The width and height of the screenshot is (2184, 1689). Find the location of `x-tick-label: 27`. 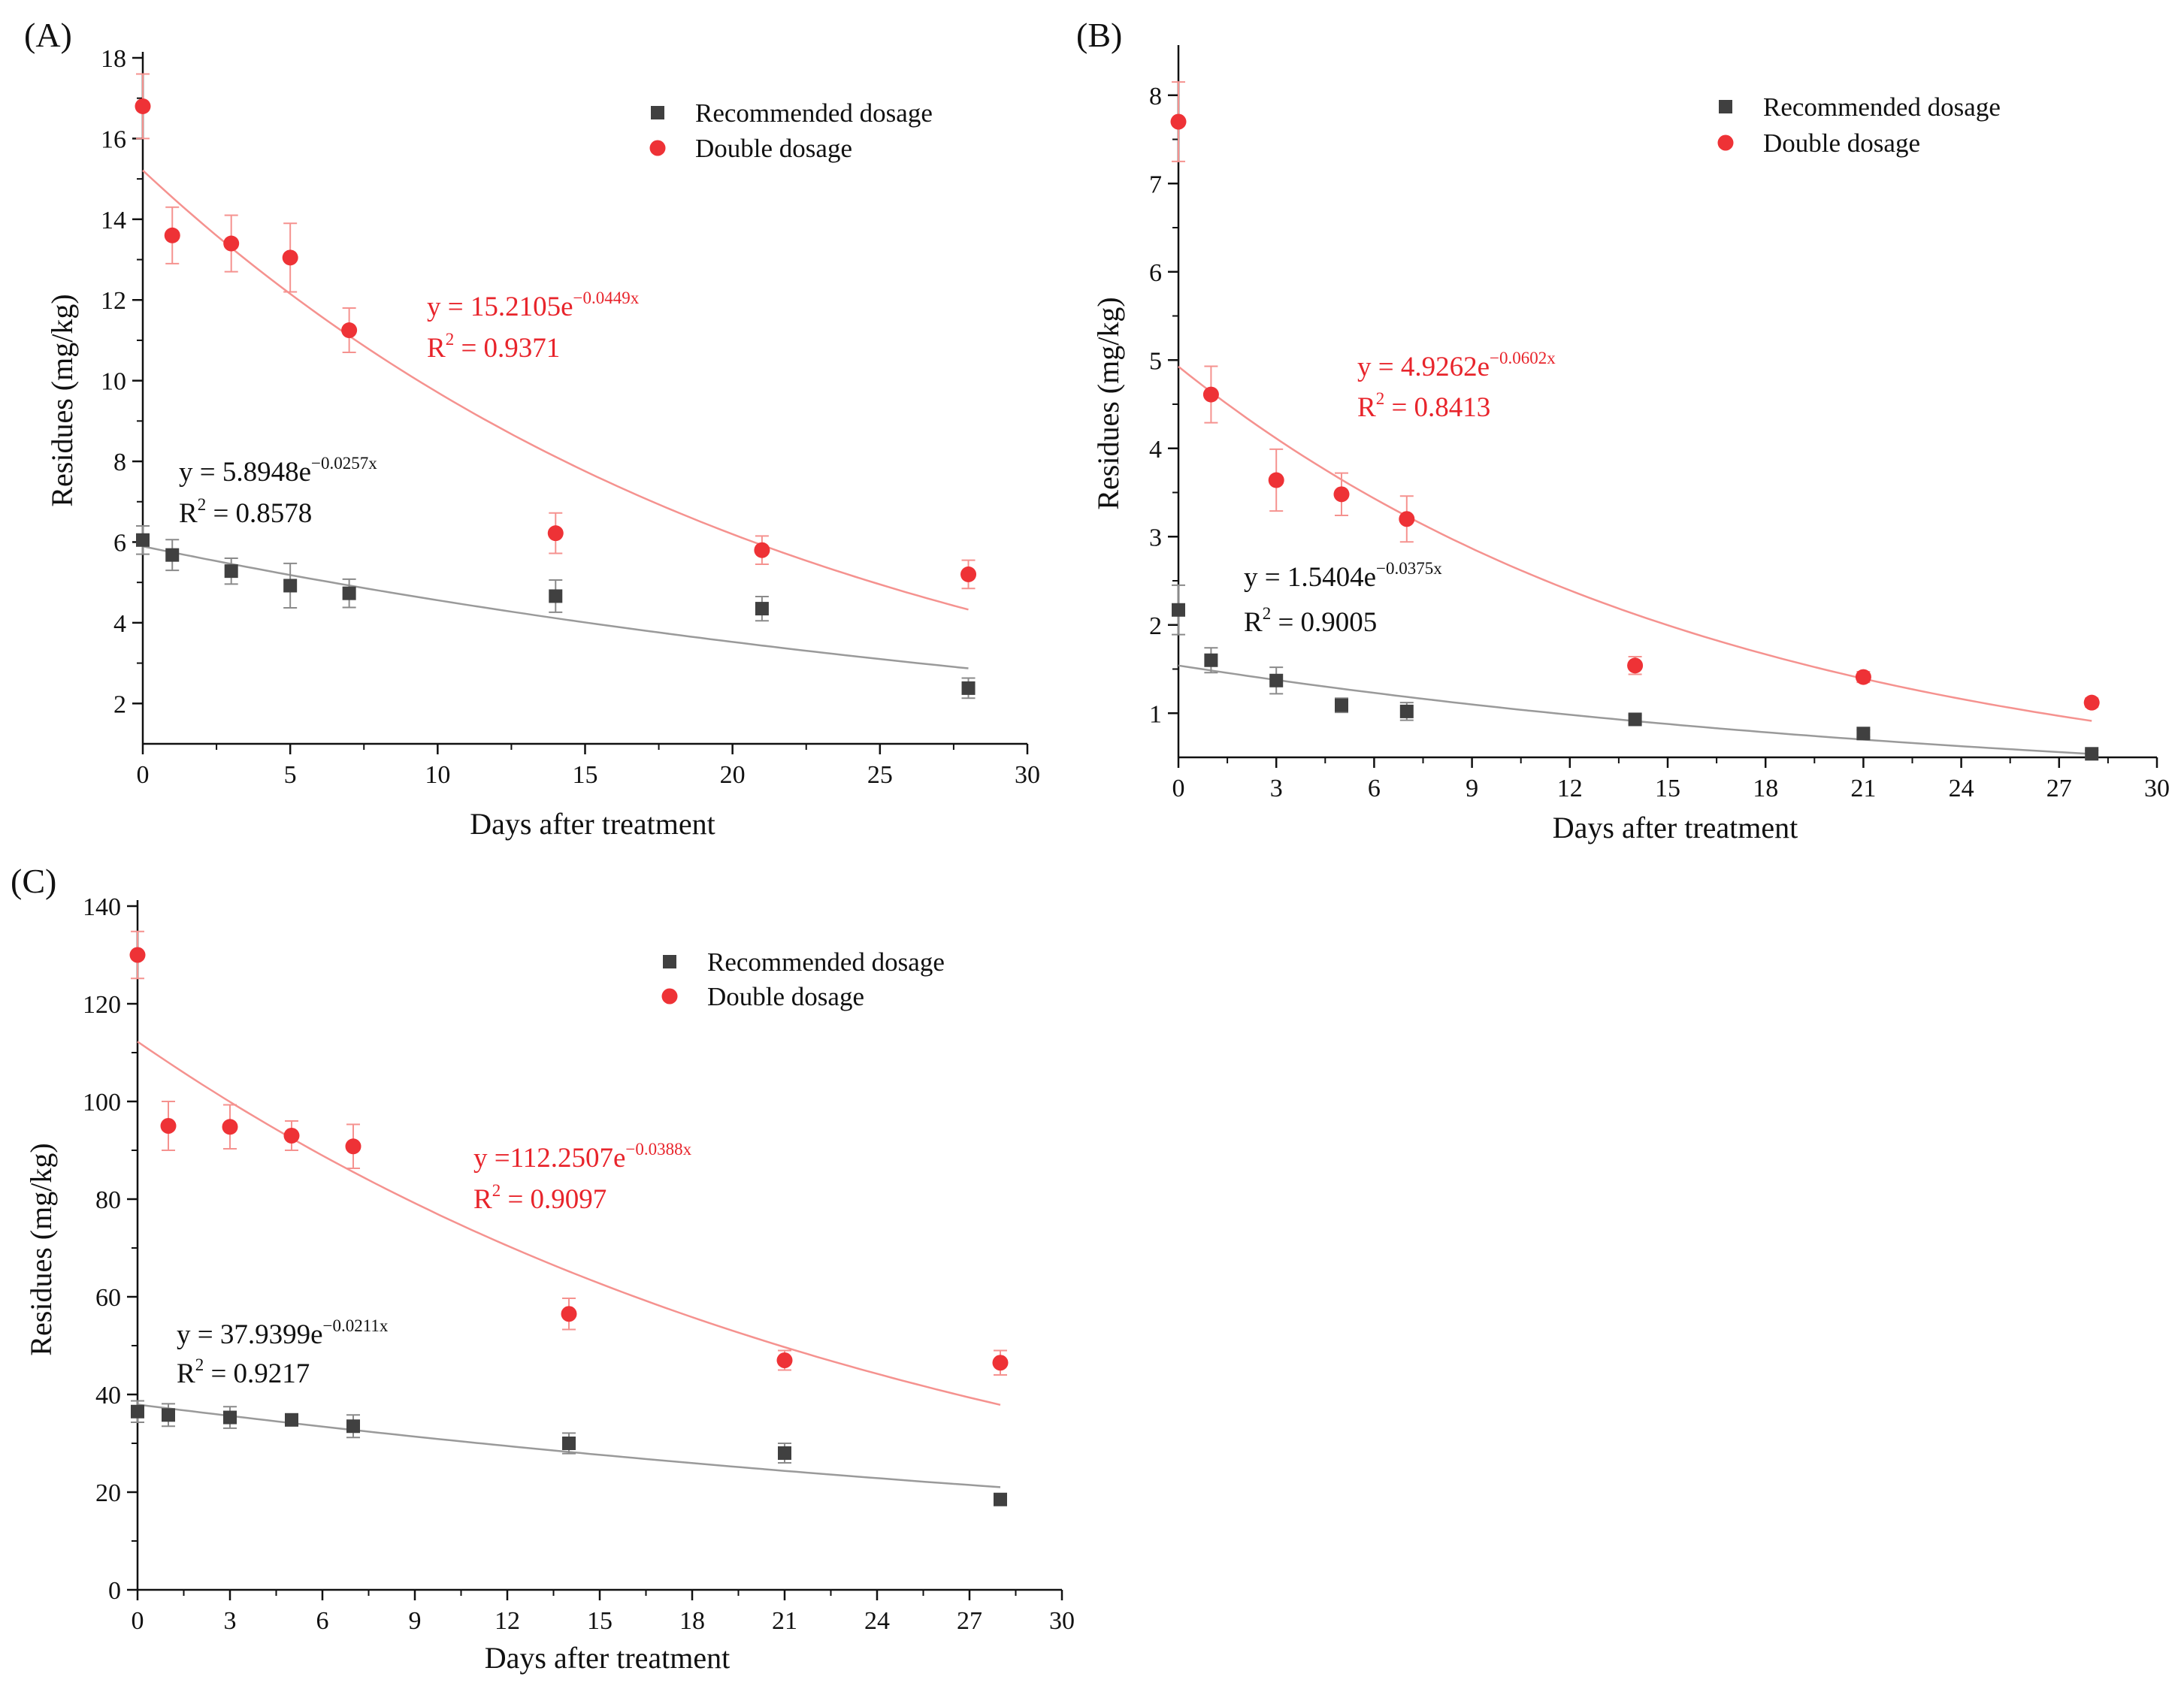

x-tick-label: 27 is located at coordinates (2059, 788).